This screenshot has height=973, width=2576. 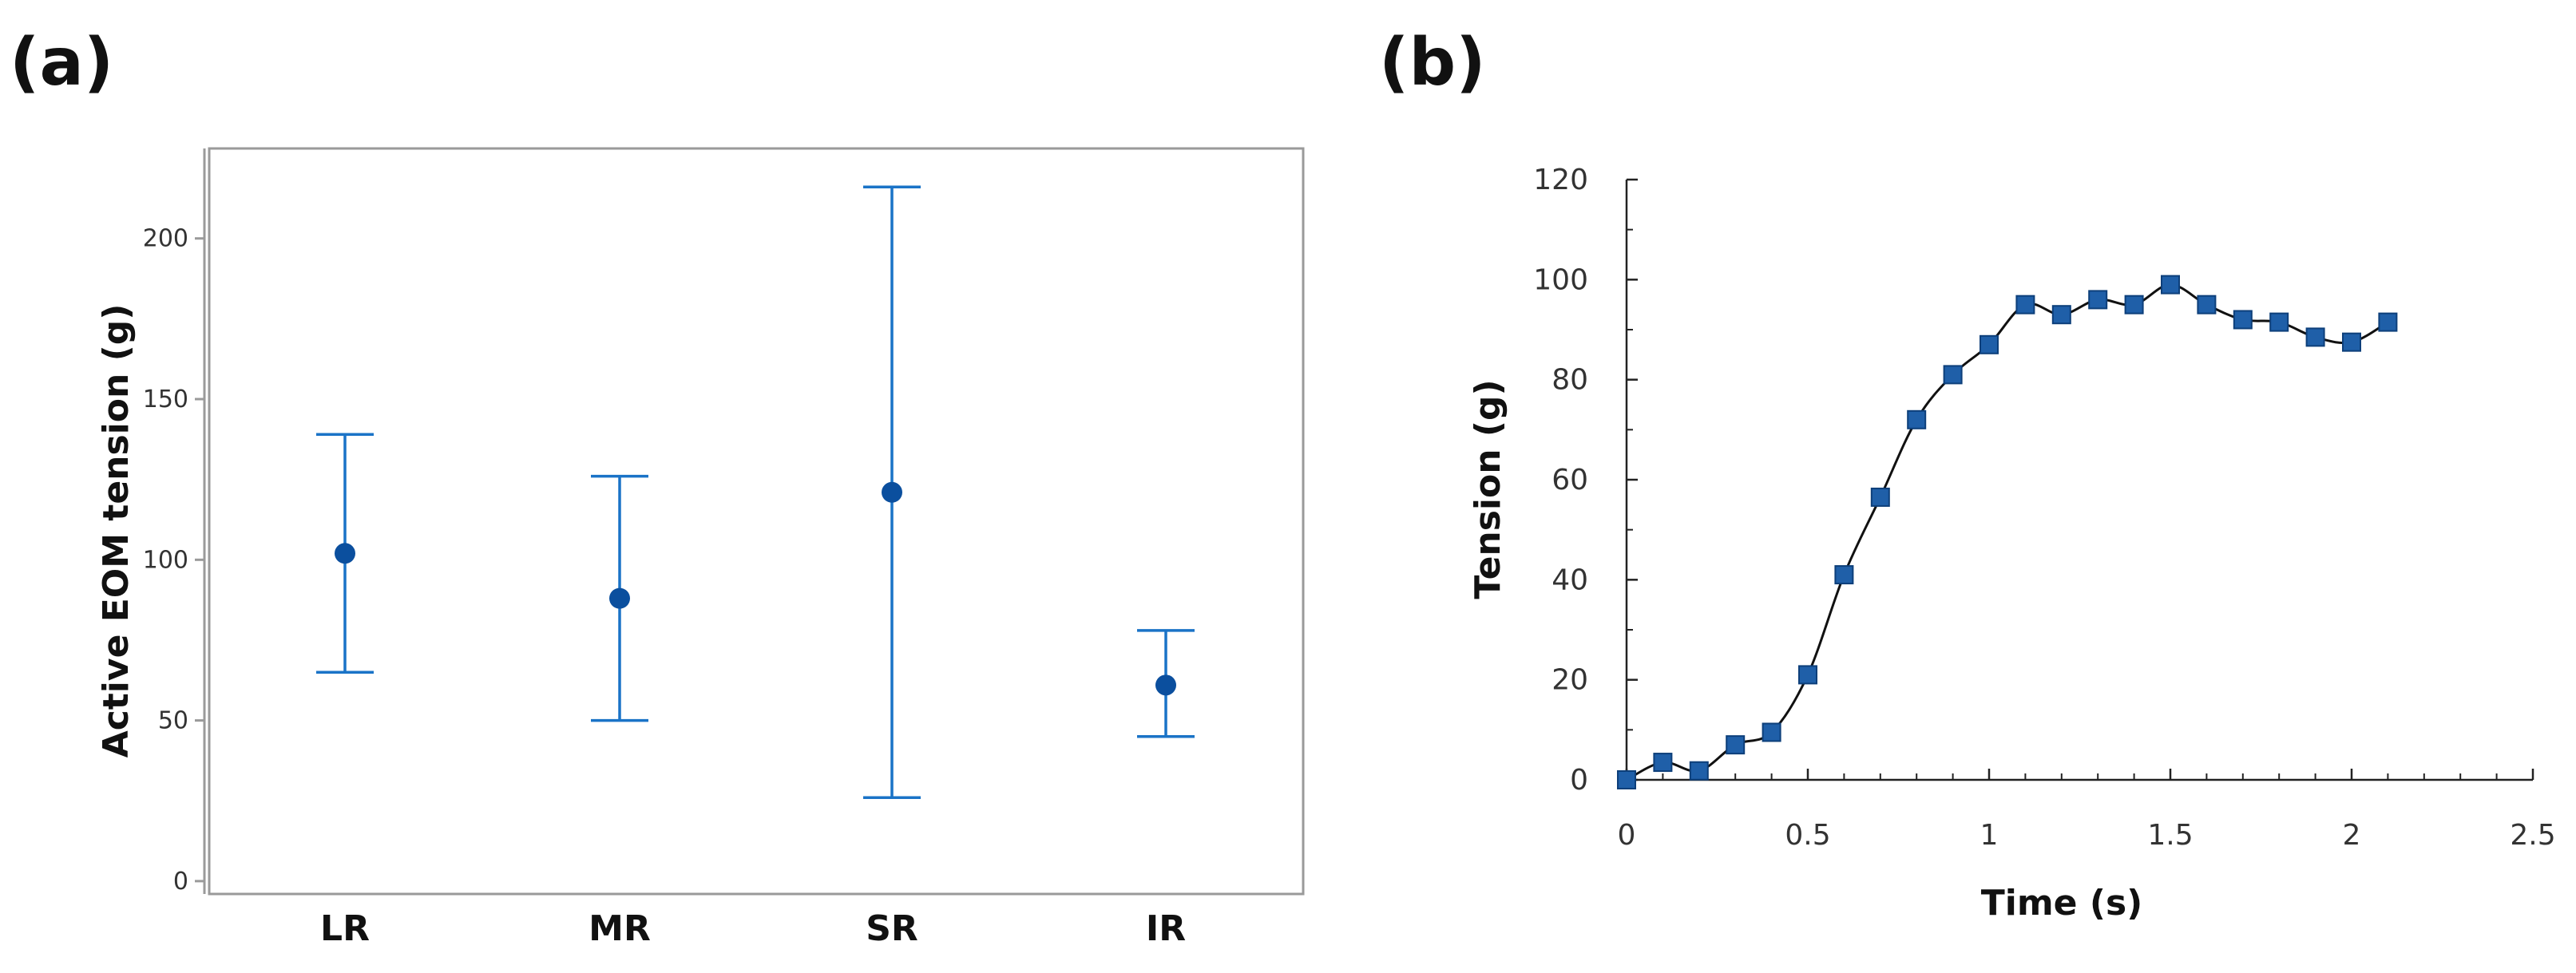 What do you see at coordinates (892, 928) in the screenshot?
I see `category-label: SR` at bounding box center [892, 928].